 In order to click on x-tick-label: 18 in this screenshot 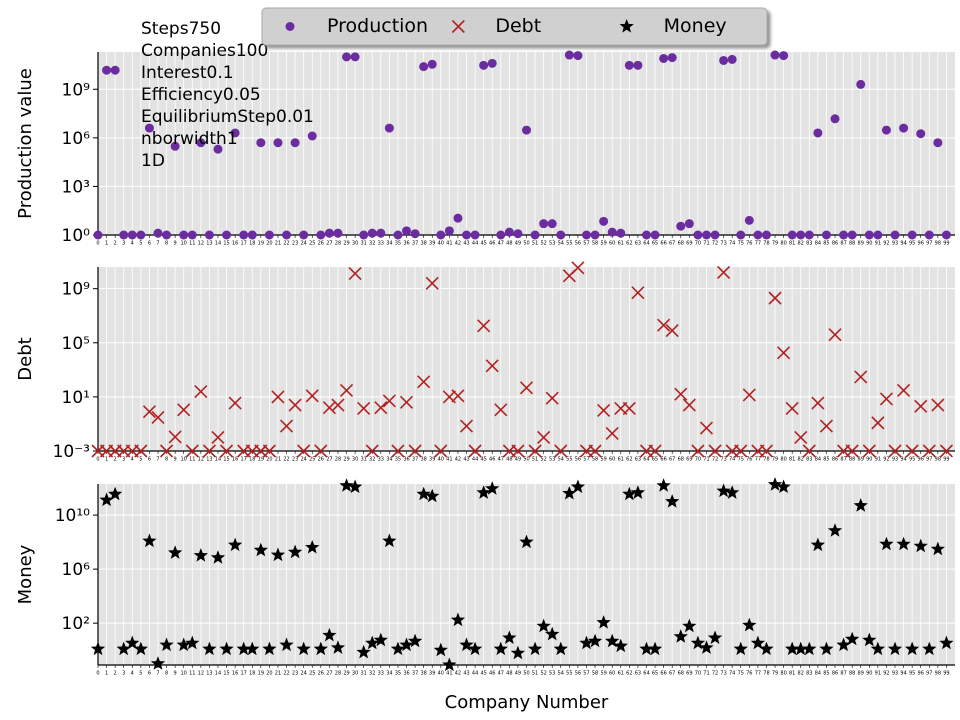, I will do `click(252, 674)`.